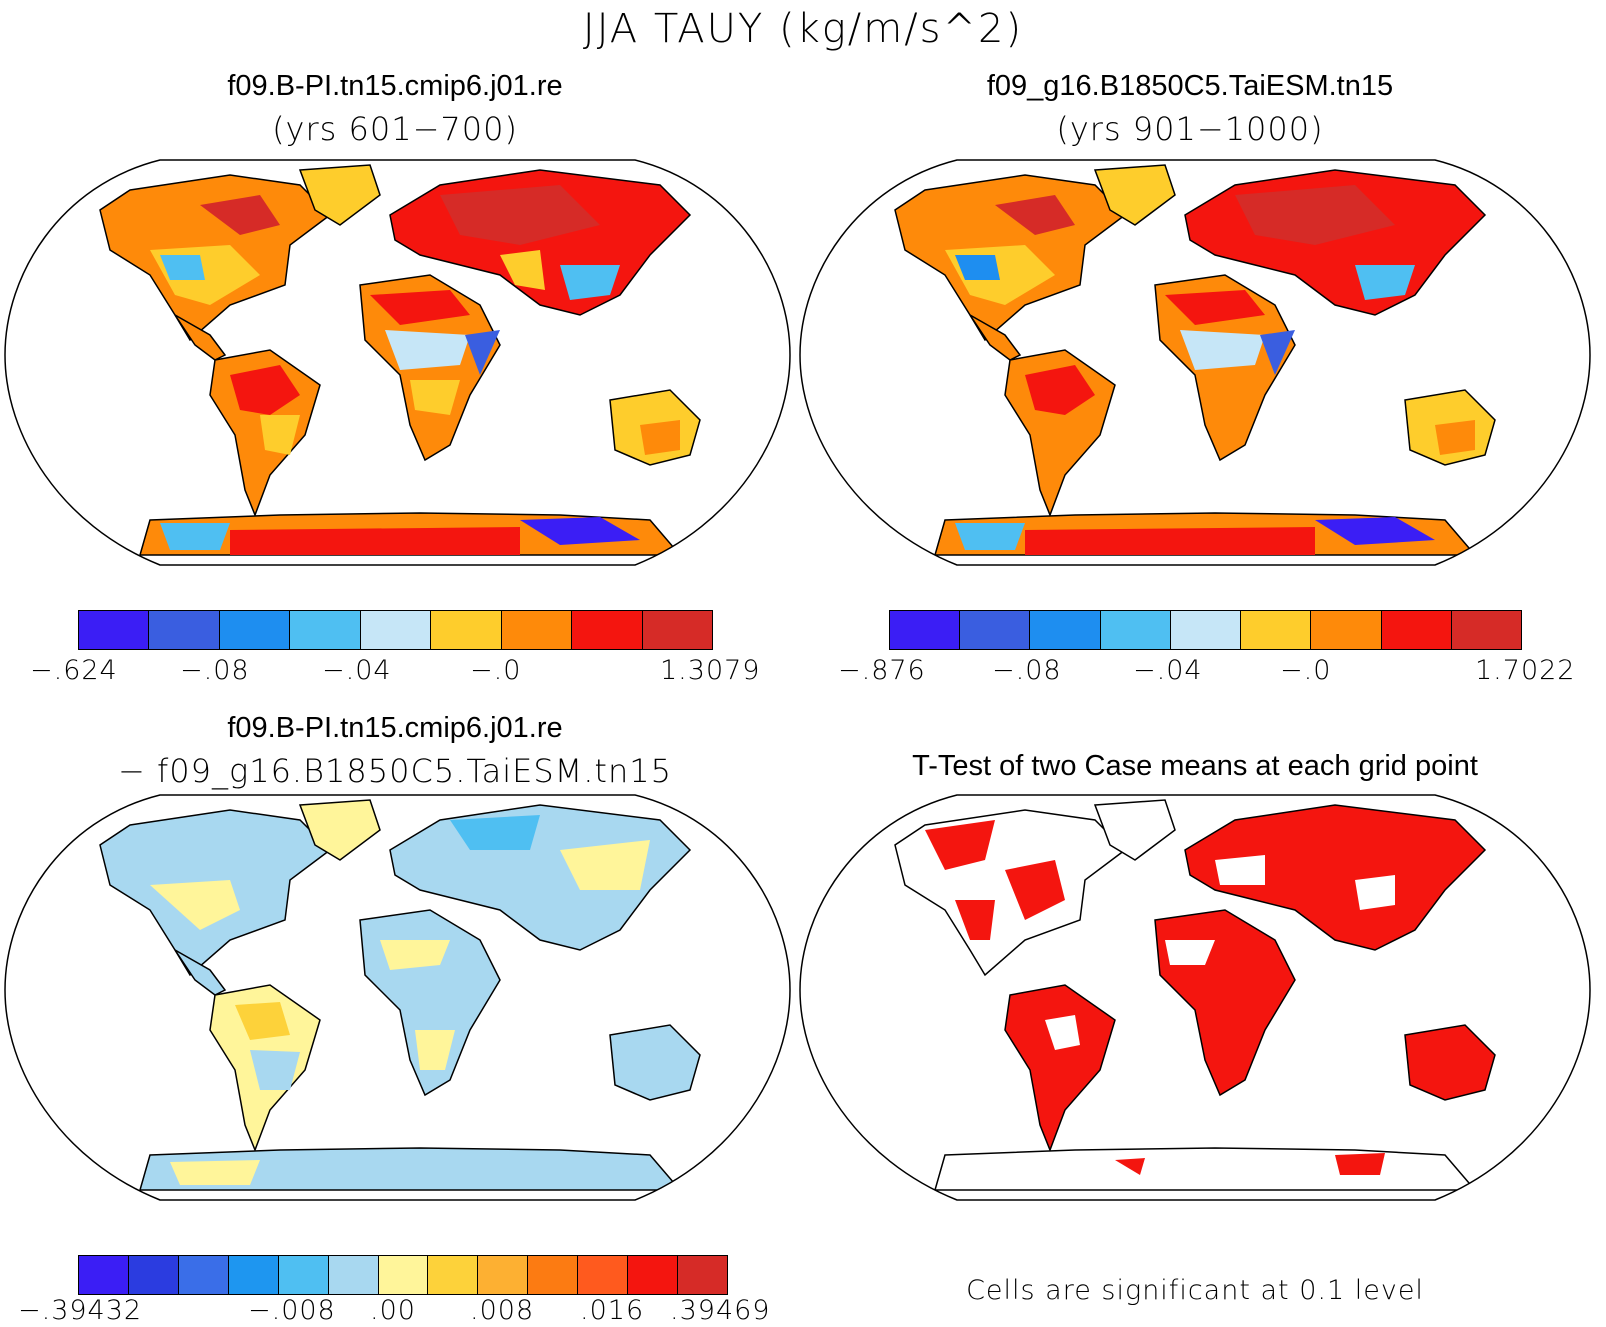 This screenshot has height=1327, width=1606. I want to click on panel1-subtitle: (yrs 601−700), so click(395, 129).